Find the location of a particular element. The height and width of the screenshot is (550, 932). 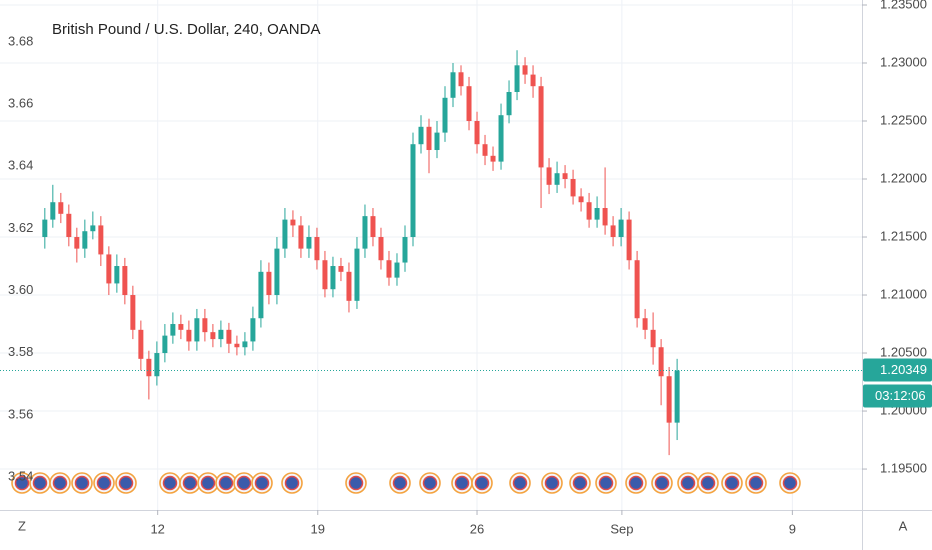

y2-tick-label: 3.62 is located at coordinates (20, 227).